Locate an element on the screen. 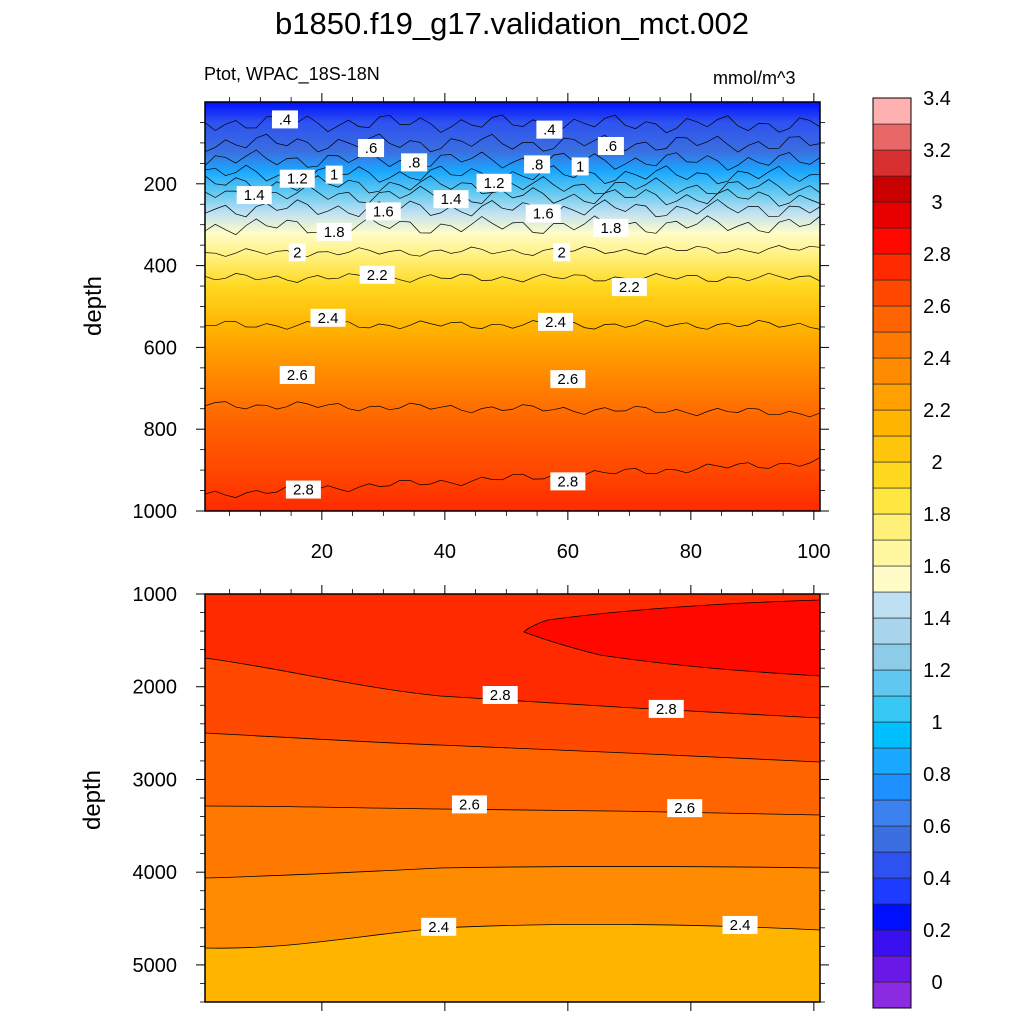 The image size is (1024, 1024). upper-contour-label: 2.8 is located at coordinates (568, 481).